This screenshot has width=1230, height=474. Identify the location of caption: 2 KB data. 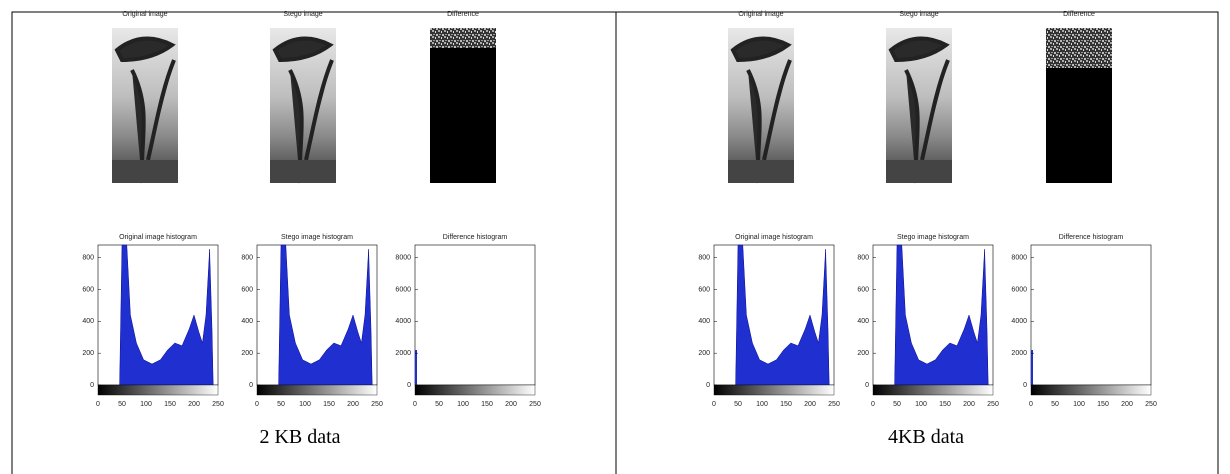
(299, 437).